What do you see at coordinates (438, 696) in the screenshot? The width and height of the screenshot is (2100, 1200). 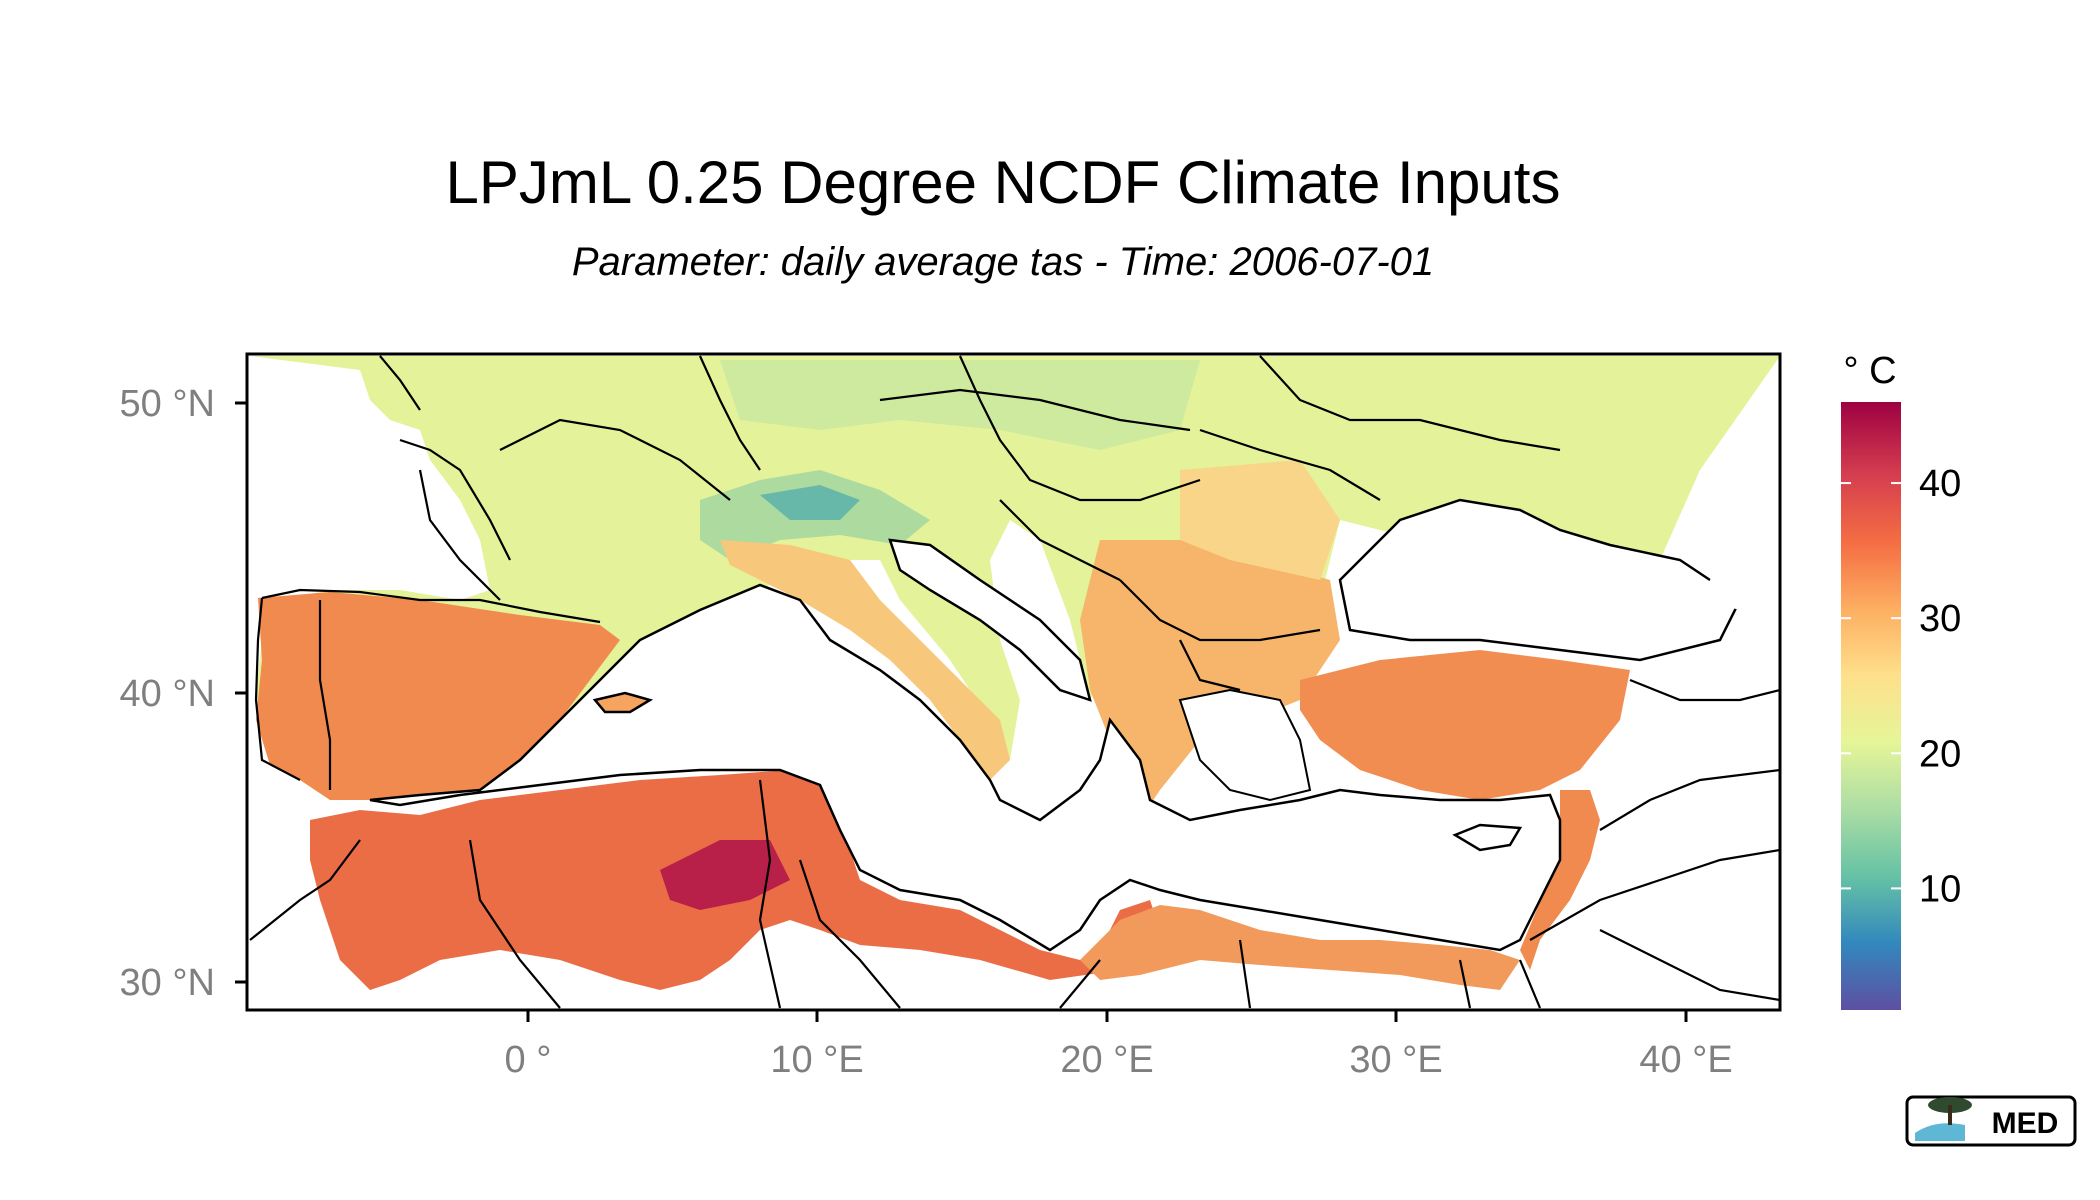 I see `iberia-region` at bounding box center [438, 696].